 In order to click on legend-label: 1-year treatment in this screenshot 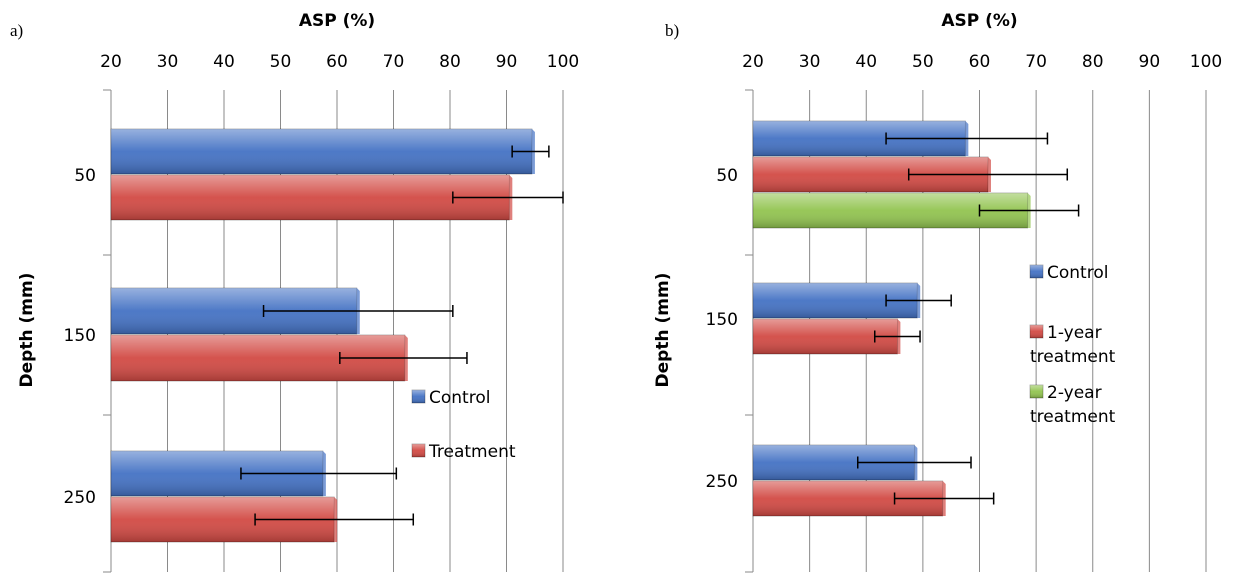, I will do `click(1073, 345)`.